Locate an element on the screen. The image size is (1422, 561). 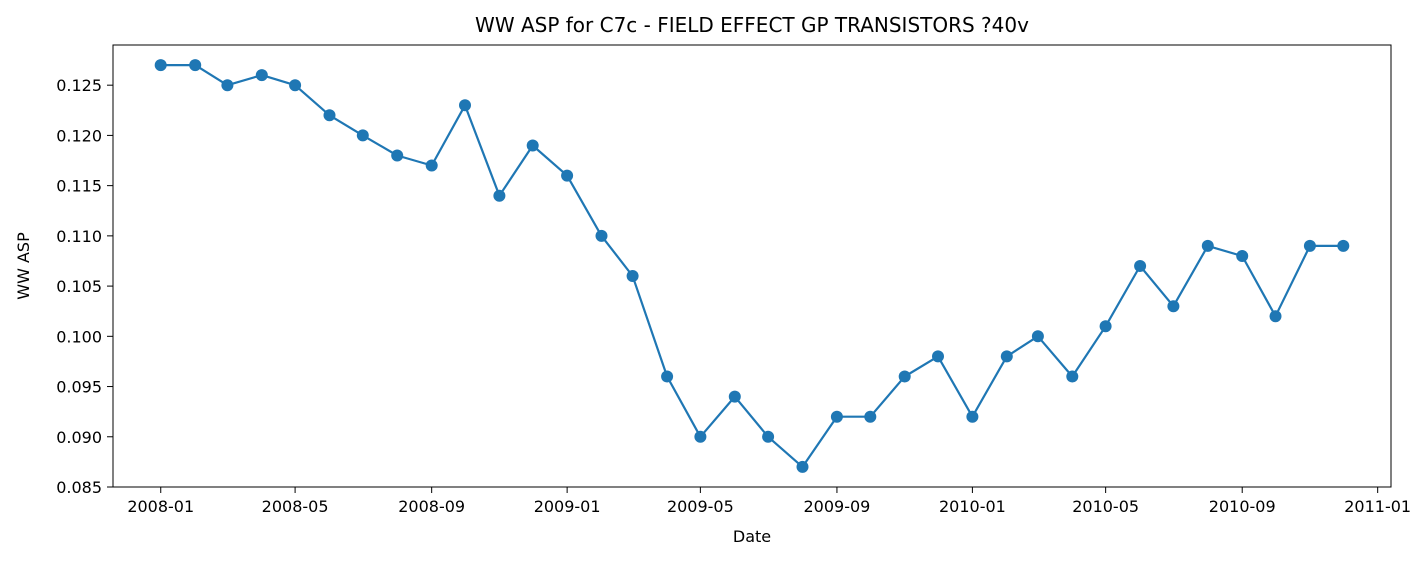
x-tick-label: 2009-09 is located at coordinates (837, 506).